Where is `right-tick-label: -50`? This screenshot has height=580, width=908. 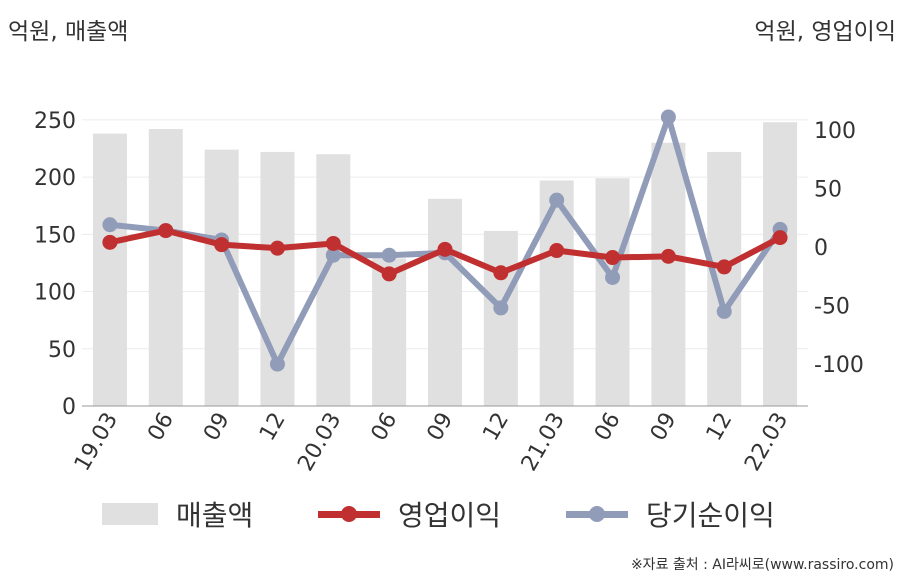
right-tick-label: -50 is located at coordinates (832, 307).